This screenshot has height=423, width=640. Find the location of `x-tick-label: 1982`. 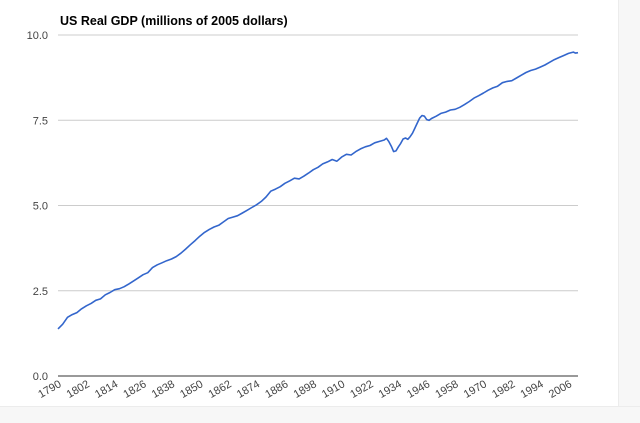

x-tick-label: 1982 is located at coordinates (503, 389).